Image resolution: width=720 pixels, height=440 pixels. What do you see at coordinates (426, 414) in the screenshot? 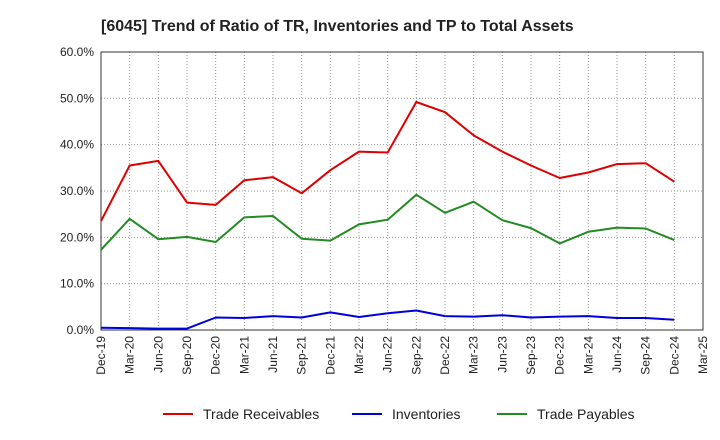
I see `legend-label-inventories: Inventories` at bounding box center [426, 414].